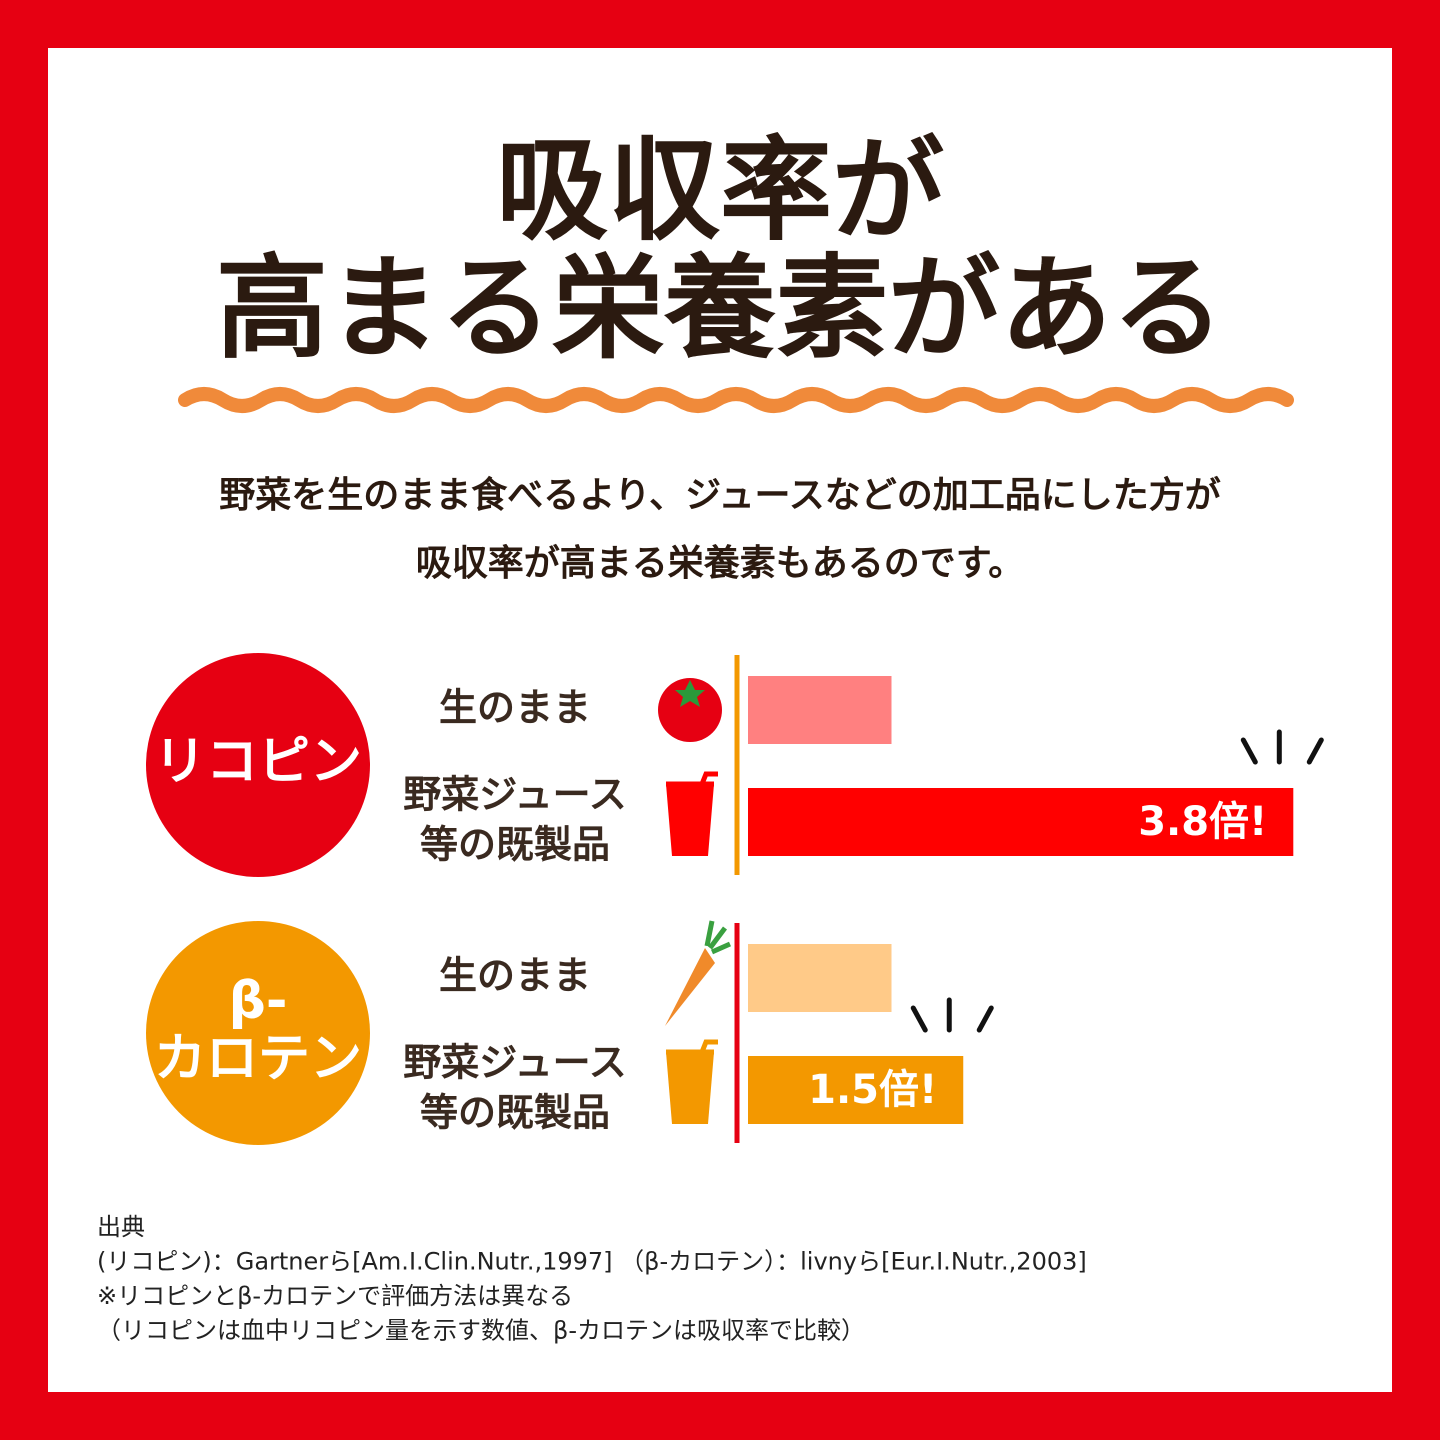  Describe the element at coordinates (258, 1059) in the screenshot. I see `group-label: カロテン` at that location.